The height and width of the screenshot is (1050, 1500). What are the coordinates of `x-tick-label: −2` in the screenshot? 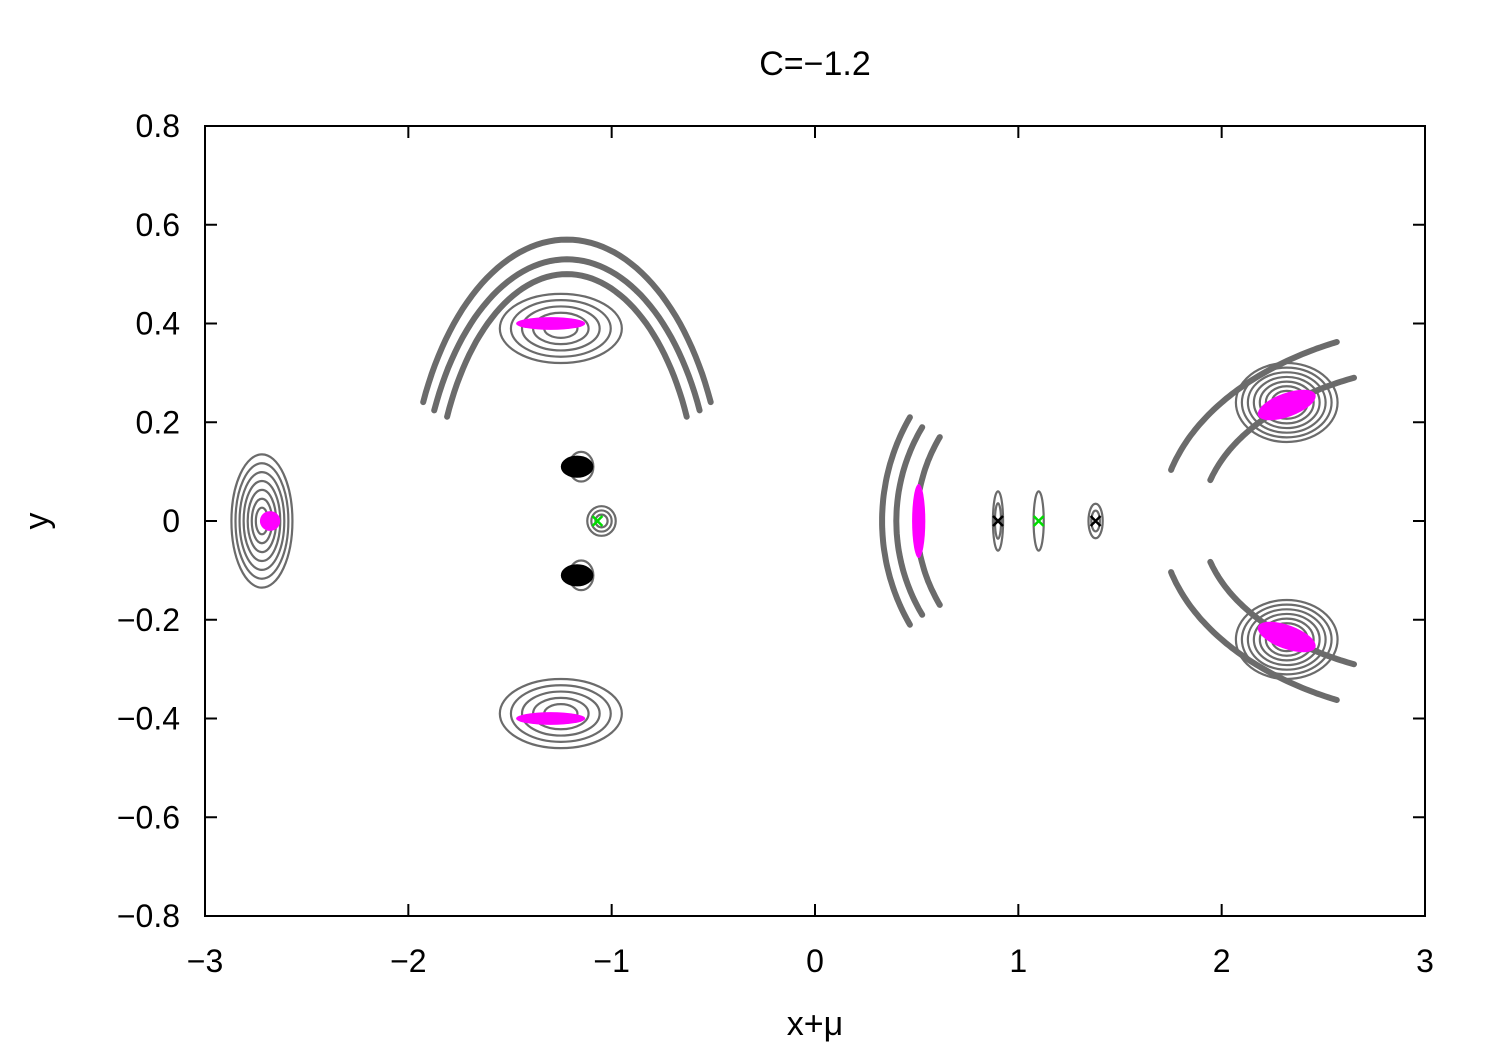 It's located at (408, 961).